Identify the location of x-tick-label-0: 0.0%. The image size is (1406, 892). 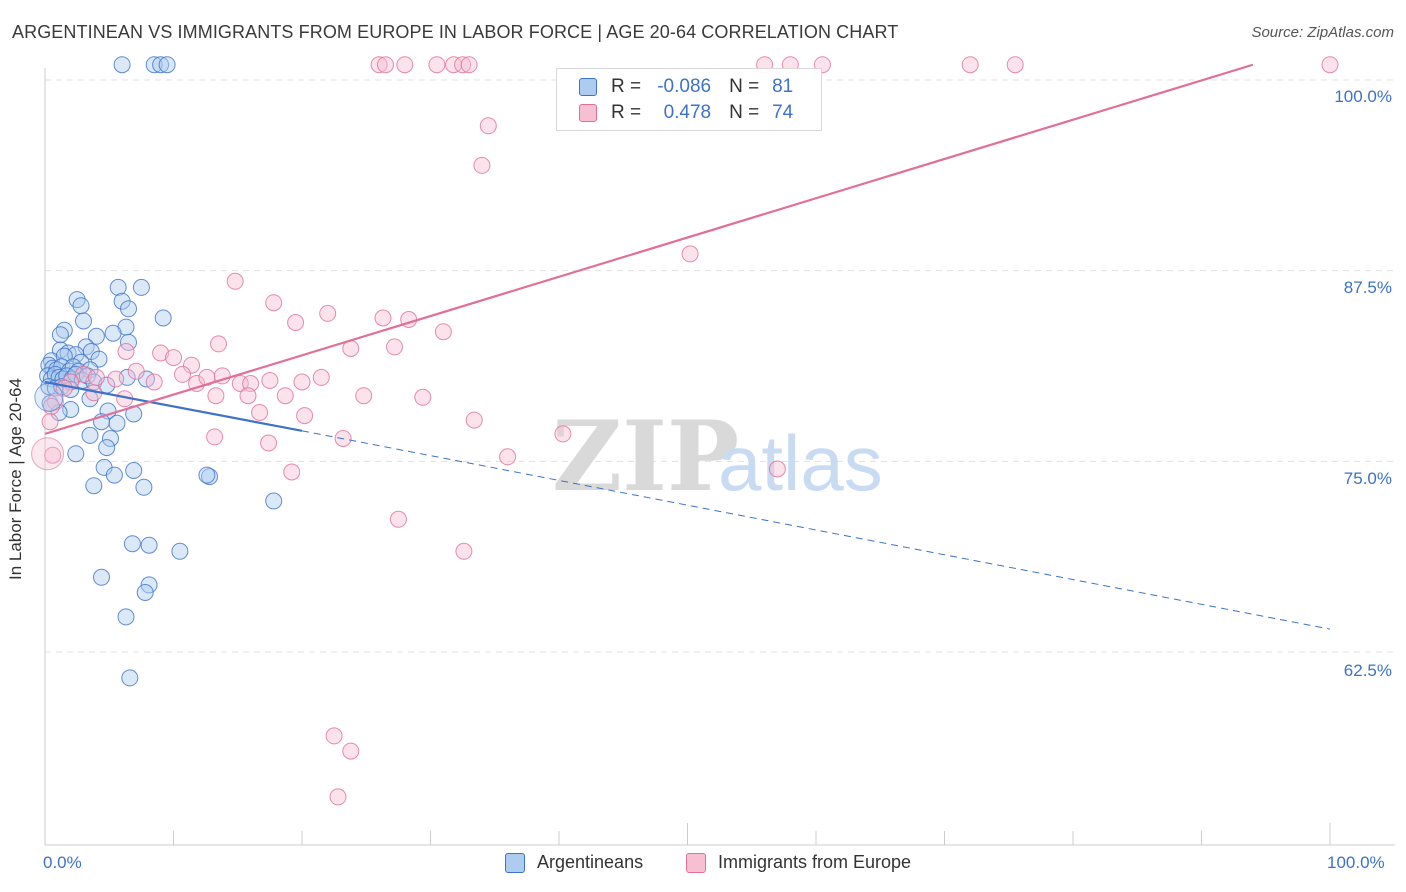
(62, 862).